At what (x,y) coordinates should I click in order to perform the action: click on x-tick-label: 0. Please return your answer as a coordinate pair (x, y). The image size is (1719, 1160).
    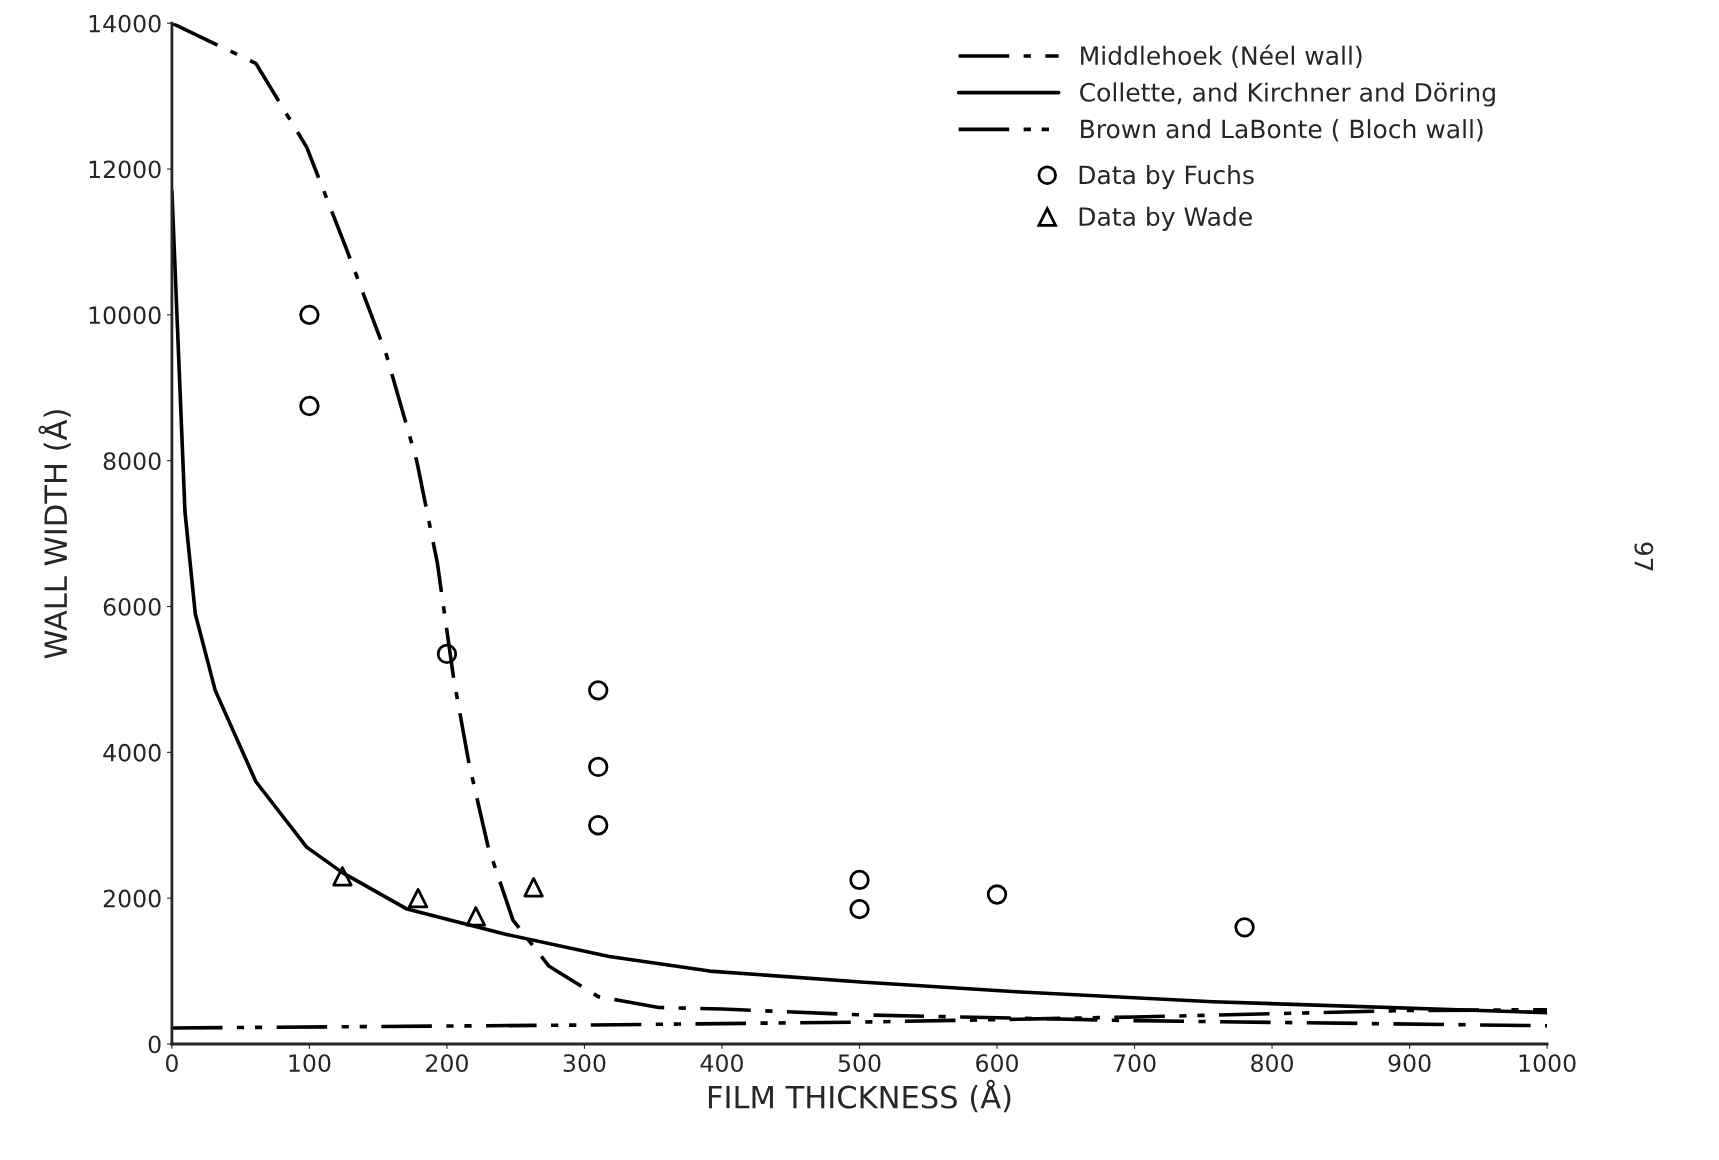
    Looking at the image, I should click on (171, 1063).